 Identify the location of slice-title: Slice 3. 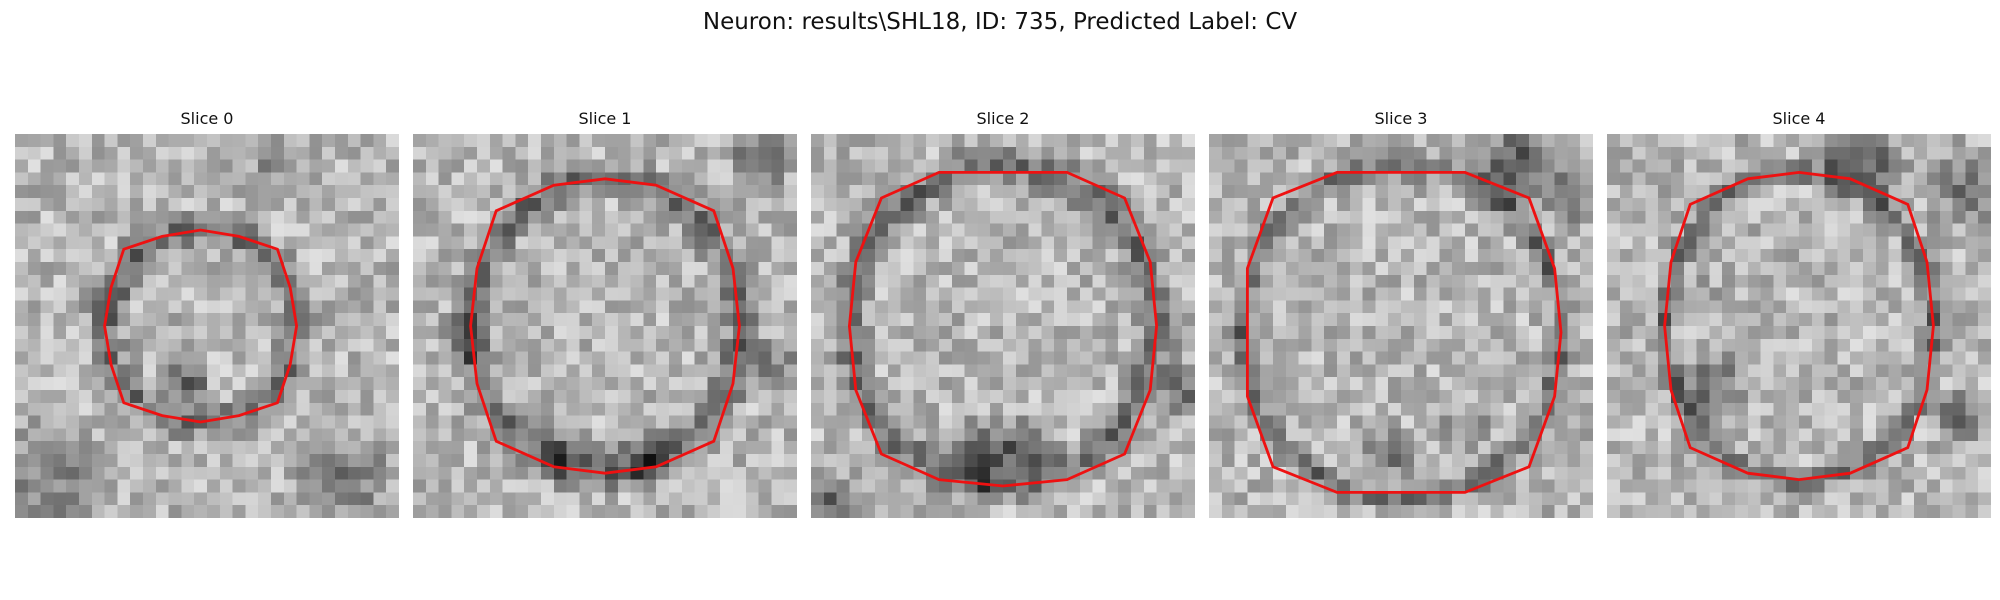
(1401, 118).